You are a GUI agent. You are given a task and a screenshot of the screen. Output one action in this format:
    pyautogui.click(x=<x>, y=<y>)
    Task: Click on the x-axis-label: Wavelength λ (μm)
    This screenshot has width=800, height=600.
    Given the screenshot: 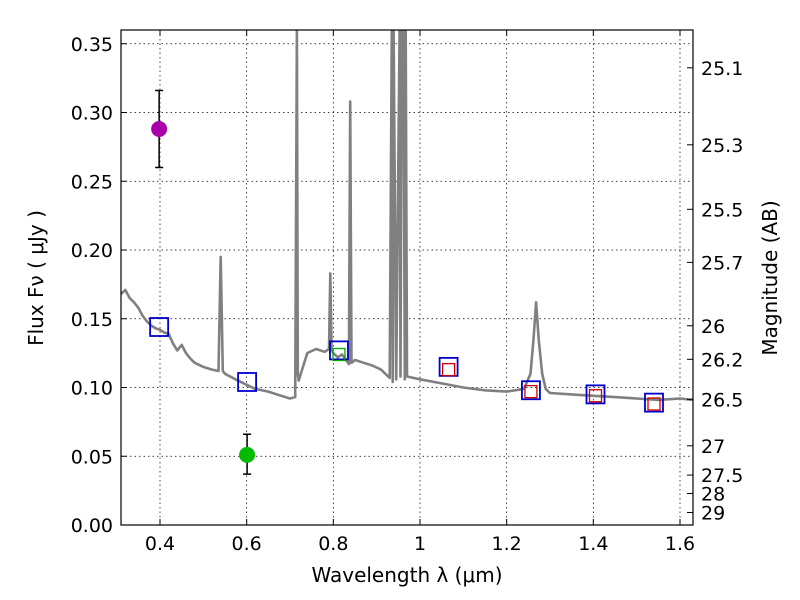 What is the action you would take?
    pyautogui.click(x=406, y=575)
    